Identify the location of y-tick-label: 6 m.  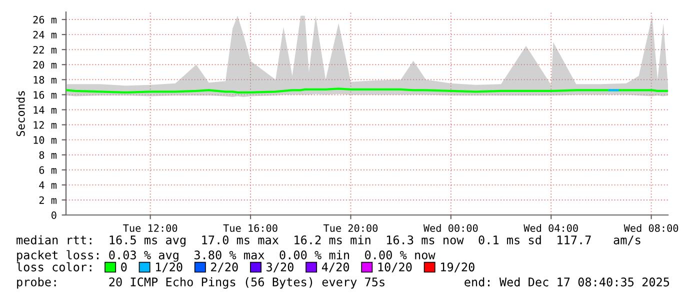
(47, 170).